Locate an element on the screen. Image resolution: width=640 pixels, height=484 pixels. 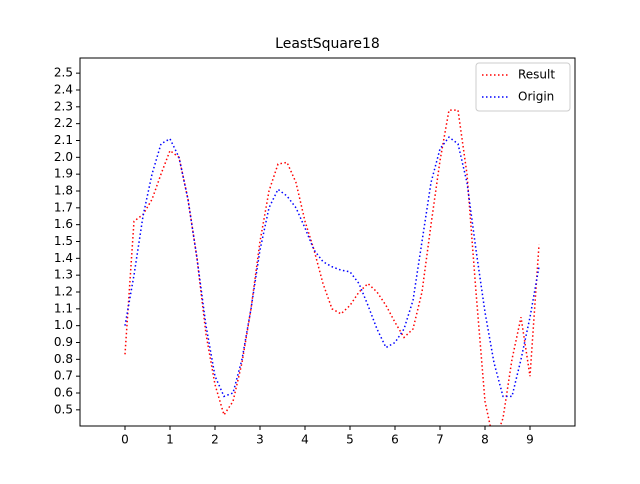
y-tick-label: 1.1 is located at coordinates (63, 308).